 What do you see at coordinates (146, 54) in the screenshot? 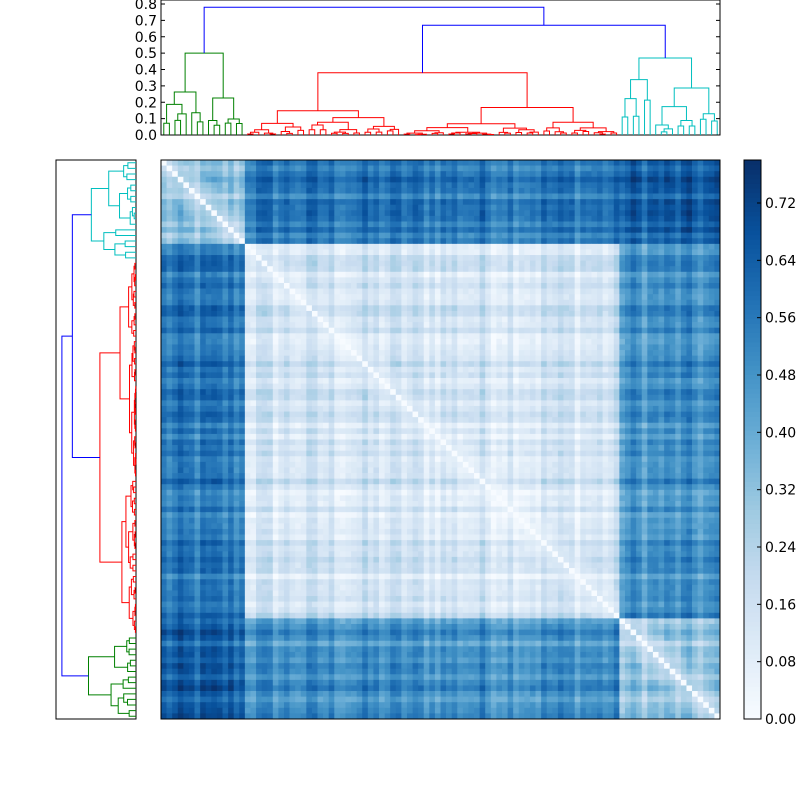
I see `top-axis-tick-label: 0.5` at bounding box center [146, 54].